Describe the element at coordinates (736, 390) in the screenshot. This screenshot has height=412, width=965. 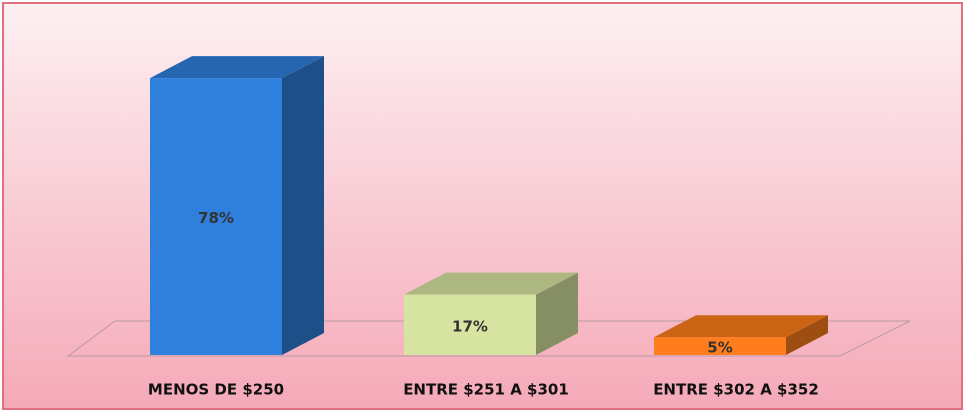
I see `x-tick-label: ENTRE $302 A $352` at that location.